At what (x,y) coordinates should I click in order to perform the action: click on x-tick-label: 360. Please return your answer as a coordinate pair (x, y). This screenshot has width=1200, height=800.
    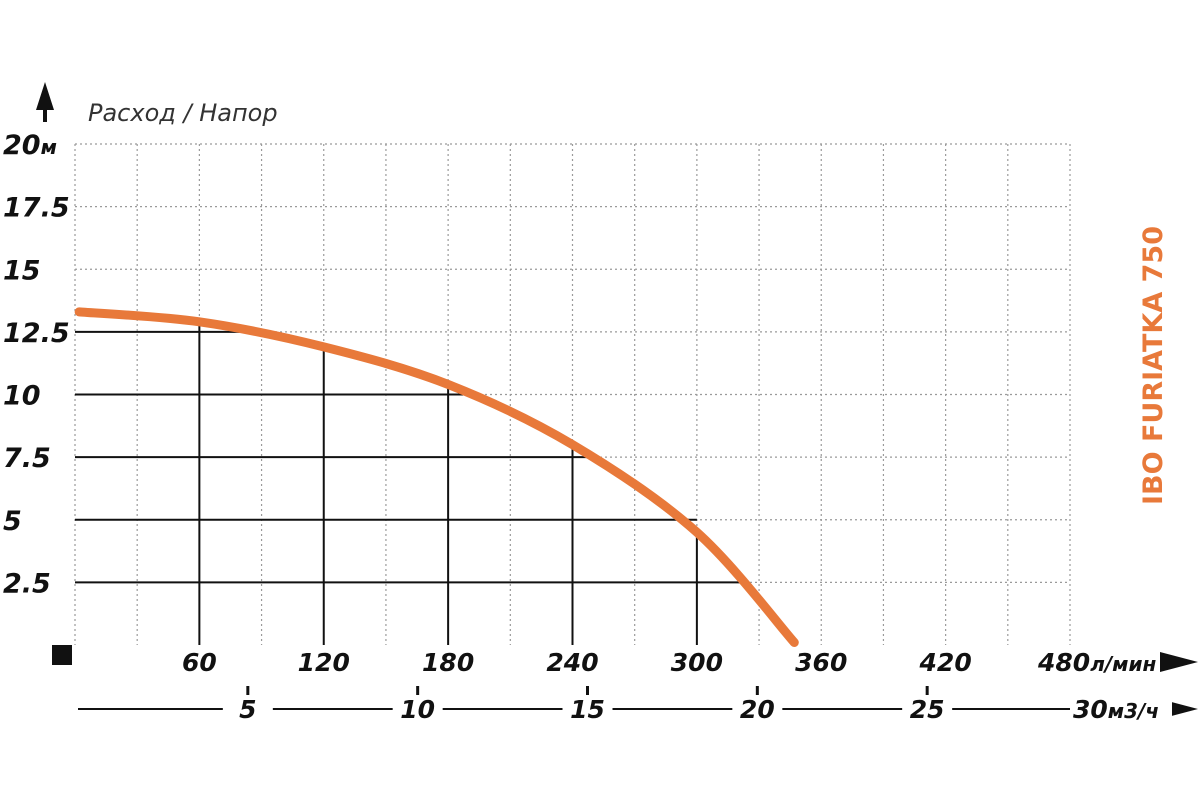
    Looking at the image, I should click on (821, 662).